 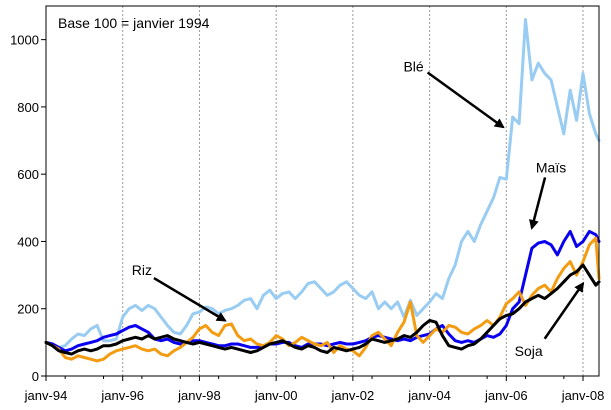 What do you see at coordinates (199, 395) in the screenshot?
I see `x-tick-label: janv-98` at bounding box center [199, 395].